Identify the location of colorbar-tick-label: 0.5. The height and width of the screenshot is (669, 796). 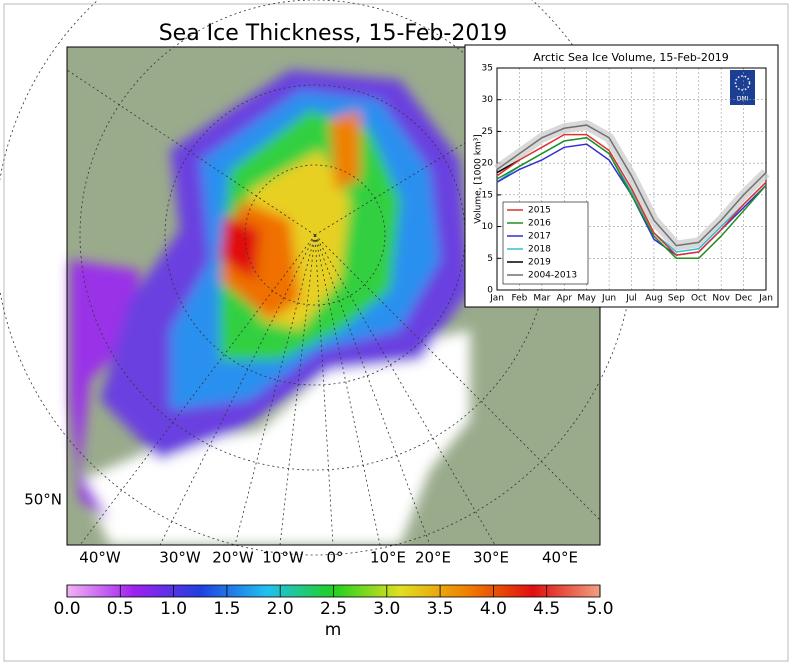
(120, 609).